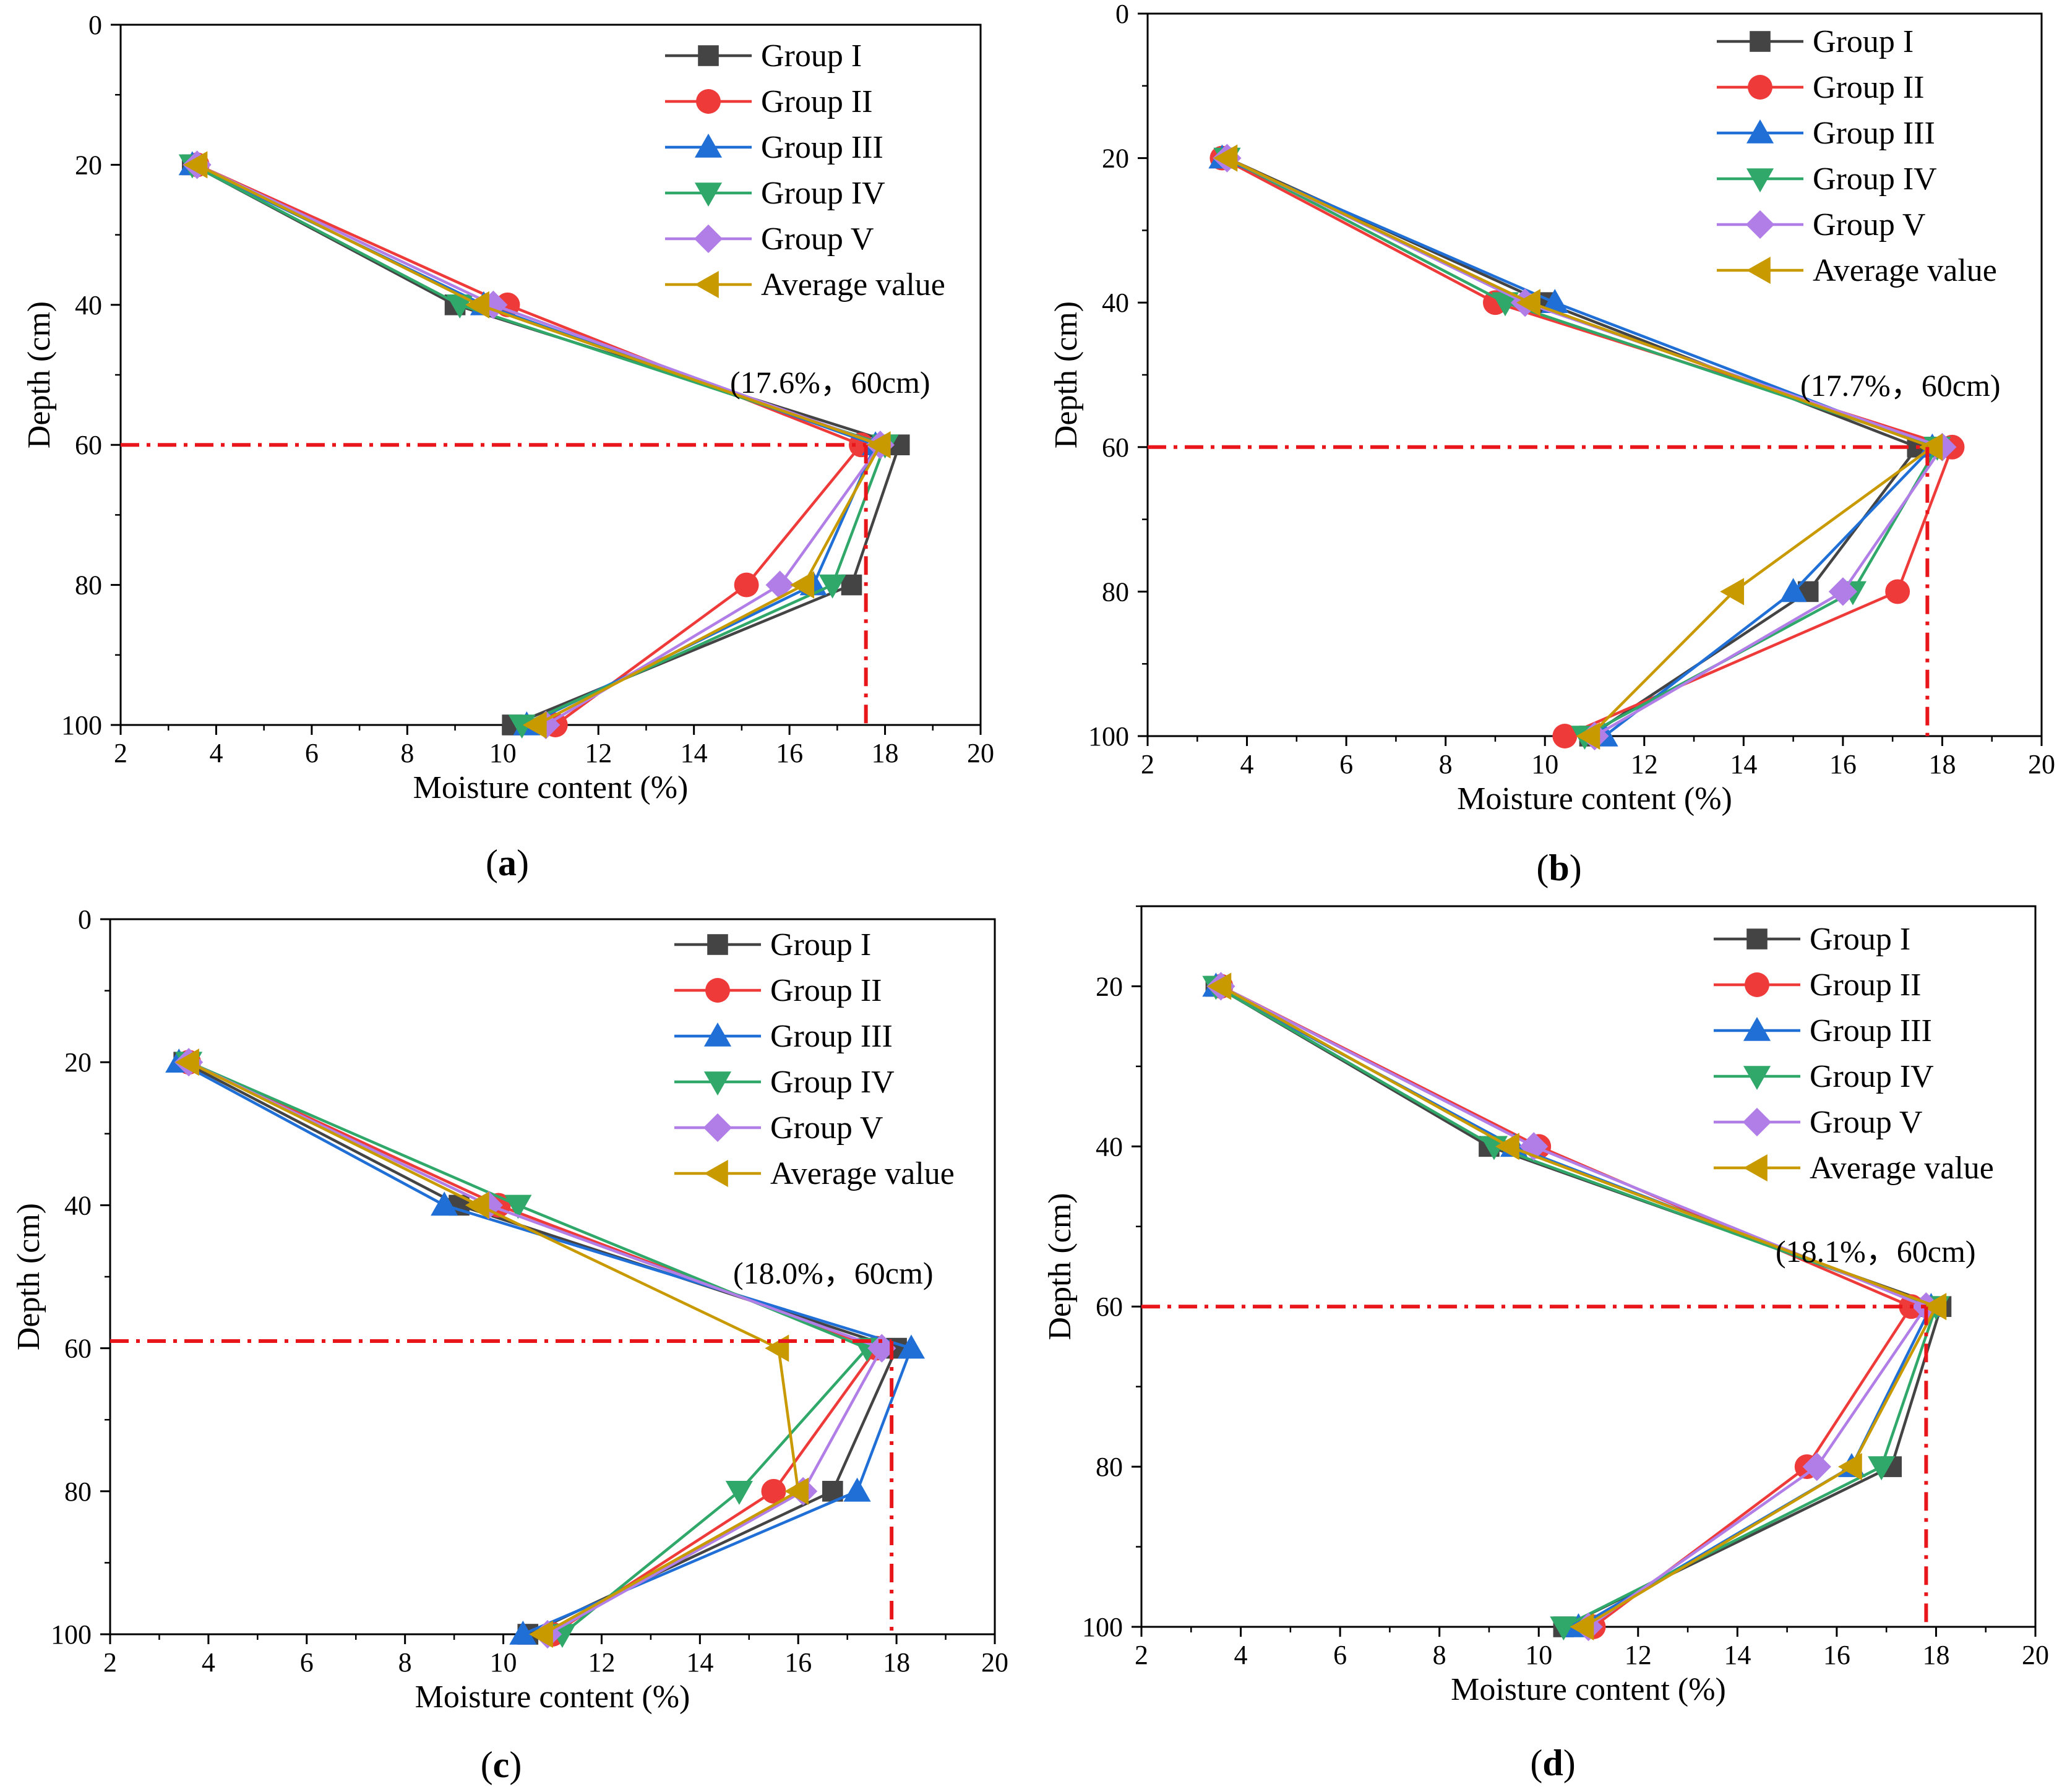  What do you see at coordinates (601, 1663) in the screenshot?
I see `x-tick-label: 12` at bounding box center [601, 1663].